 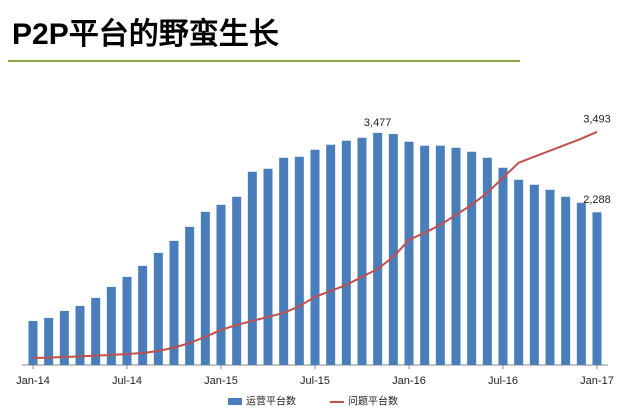 I want to click on legend-swatch, so click(x=235, y=401).